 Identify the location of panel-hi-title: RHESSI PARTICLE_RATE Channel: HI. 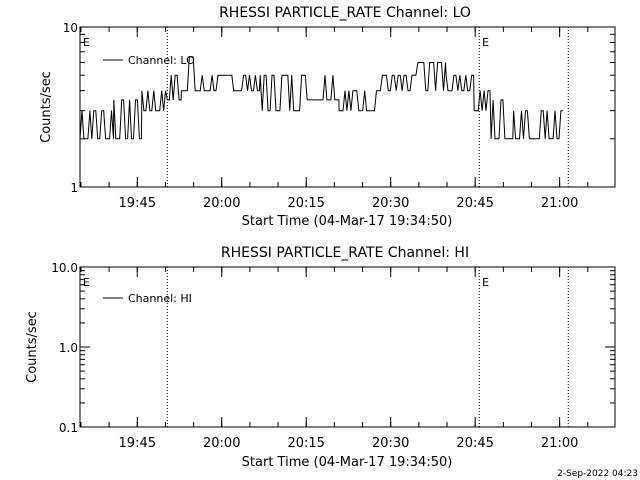
(345, 253).